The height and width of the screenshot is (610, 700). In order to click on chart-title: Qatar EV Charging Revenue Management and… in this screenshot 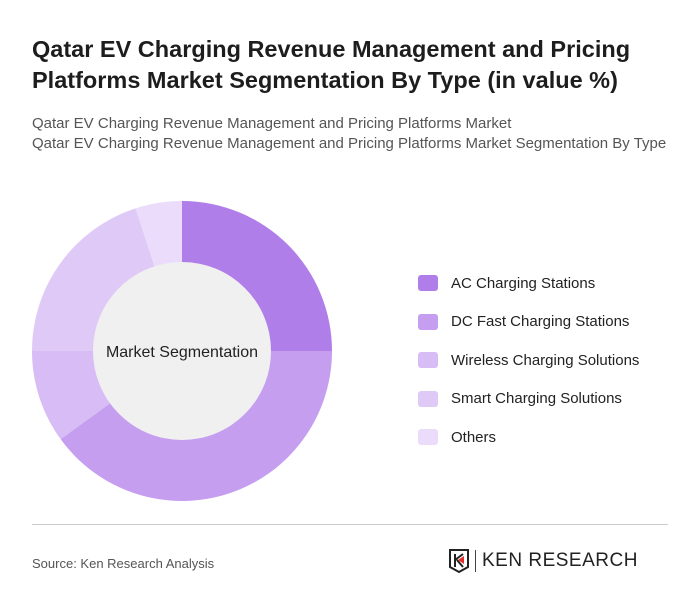, I will do `click(331, 64)`.